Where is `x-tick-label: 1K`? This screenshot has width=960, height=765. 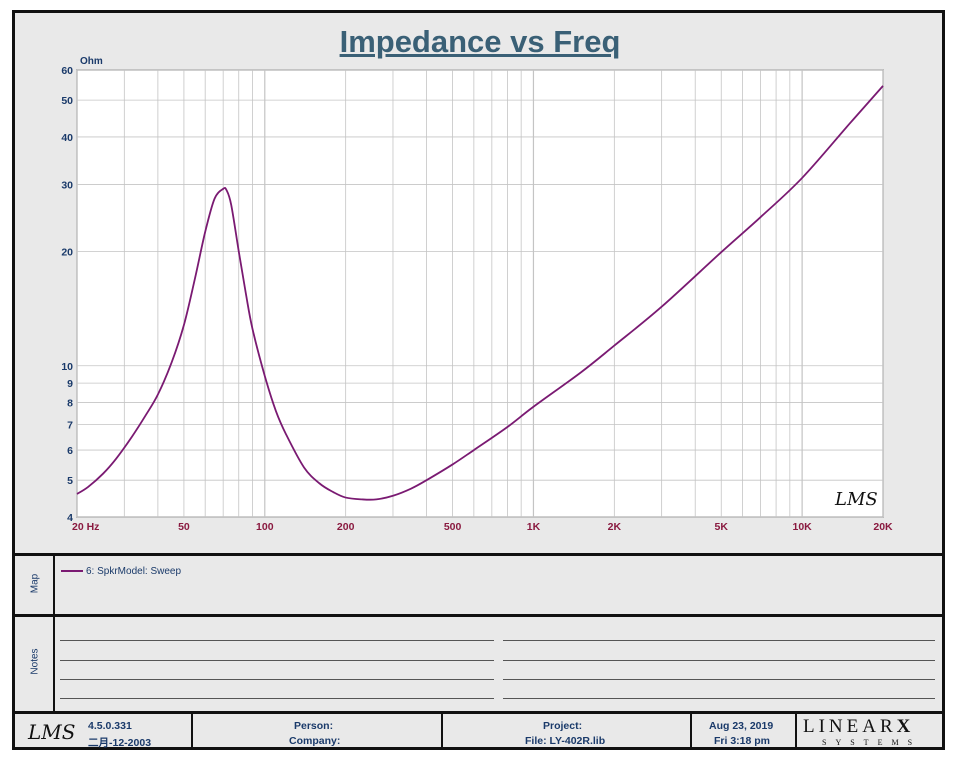 x-tick-label: 1K is located at coordinates (534, 527).